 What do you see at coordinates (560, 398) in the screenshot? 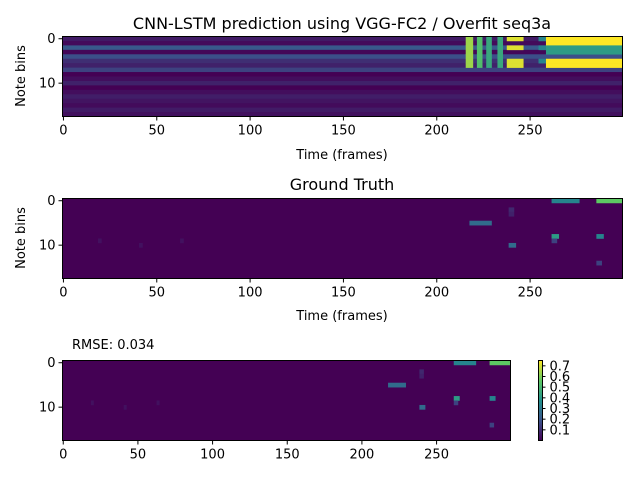
I see `colorbar-tick-label: 0.4` at bounding box center [560, 398].